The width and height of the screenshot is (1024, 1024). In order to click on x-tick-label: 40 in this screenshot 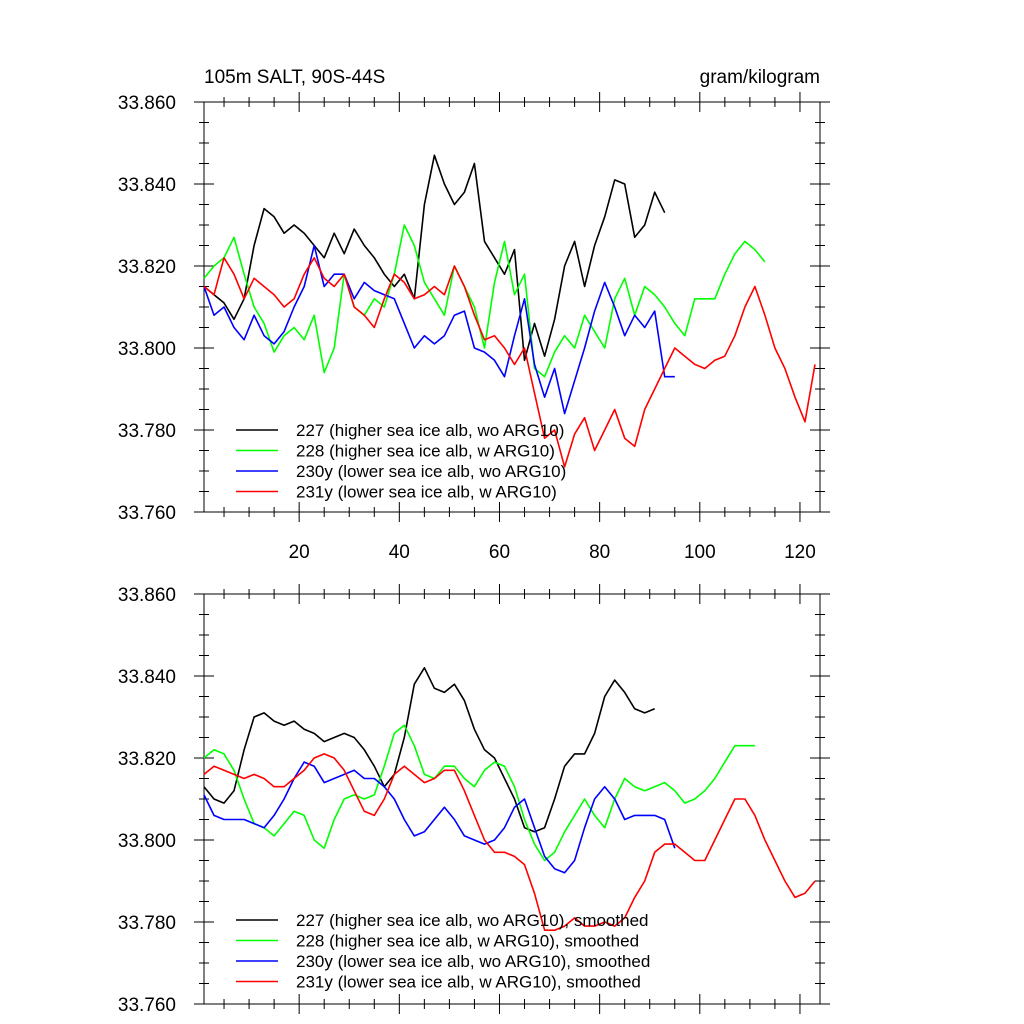, I will do `click(399, 552)`.